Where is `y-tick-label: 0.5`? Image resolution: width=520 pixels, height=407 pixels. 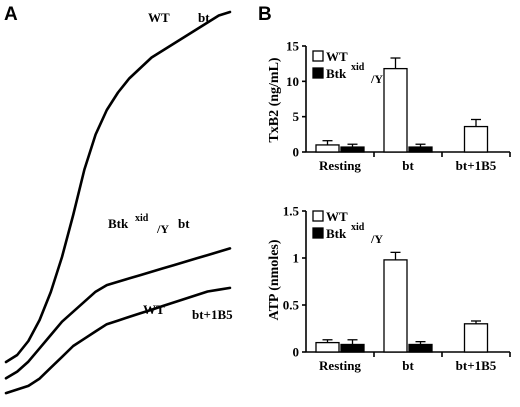
y-tick-label: 0.5 is located at coordinates (291, 305).